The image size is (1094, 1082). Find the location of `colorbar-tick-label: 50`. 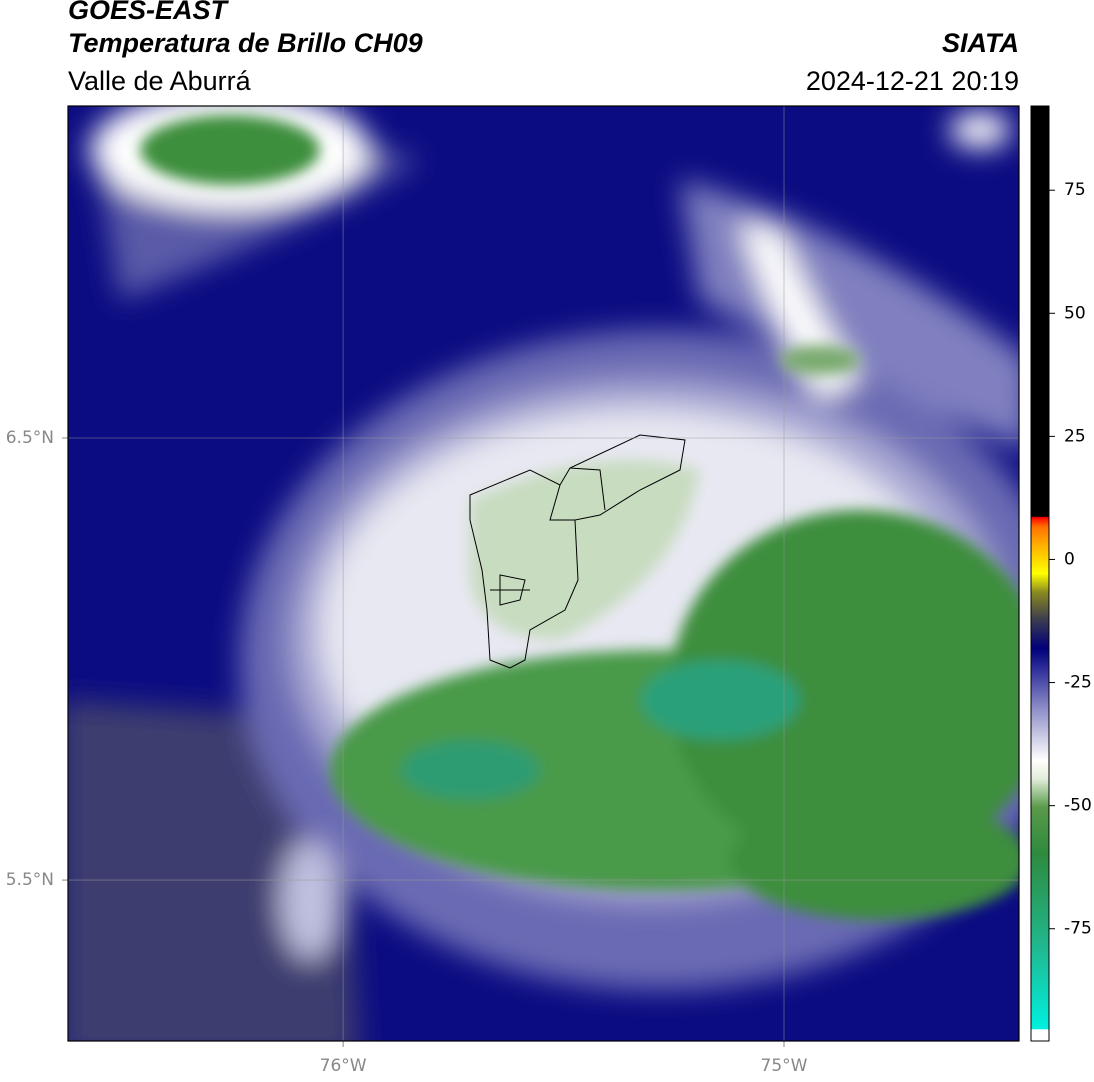

colorbar-tick-label: 50 is located at coordinates (1075, 313).